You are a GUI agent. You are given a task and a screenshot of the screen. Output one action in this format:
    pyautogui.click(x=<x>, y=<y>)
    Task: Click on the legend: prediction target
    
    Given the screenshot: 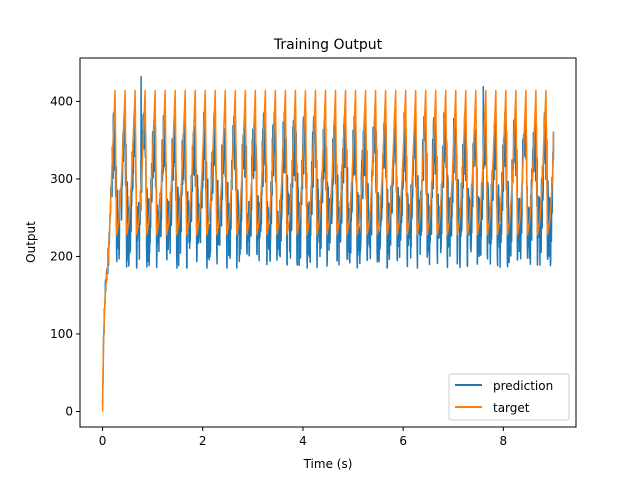 What is the action you would take?
    pyautogui.click(x=509, y=397)
    